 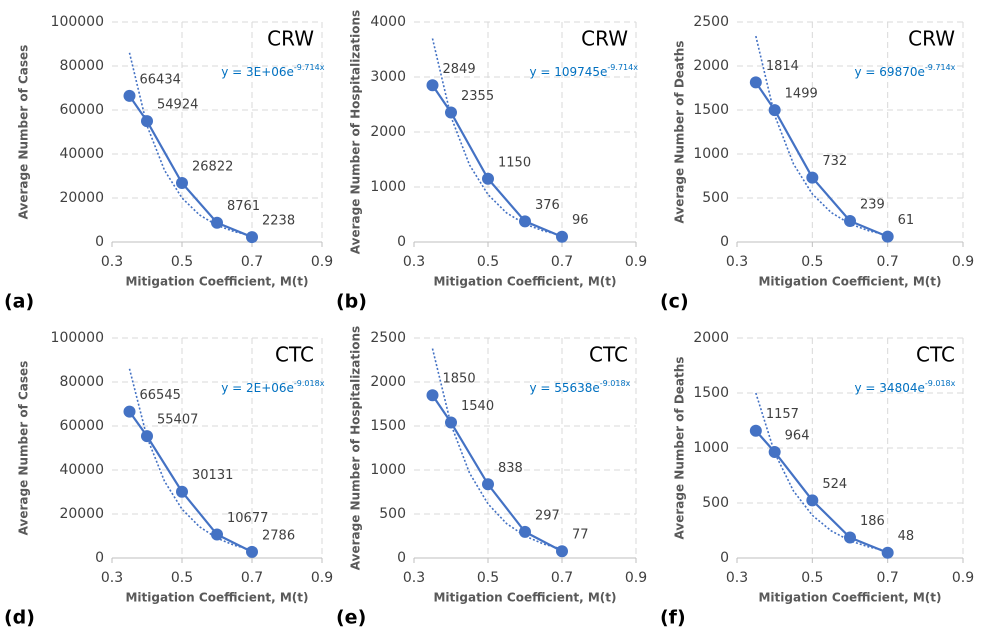 I want to click on equation-base: y = 69870e, so click(x=890, y=72).